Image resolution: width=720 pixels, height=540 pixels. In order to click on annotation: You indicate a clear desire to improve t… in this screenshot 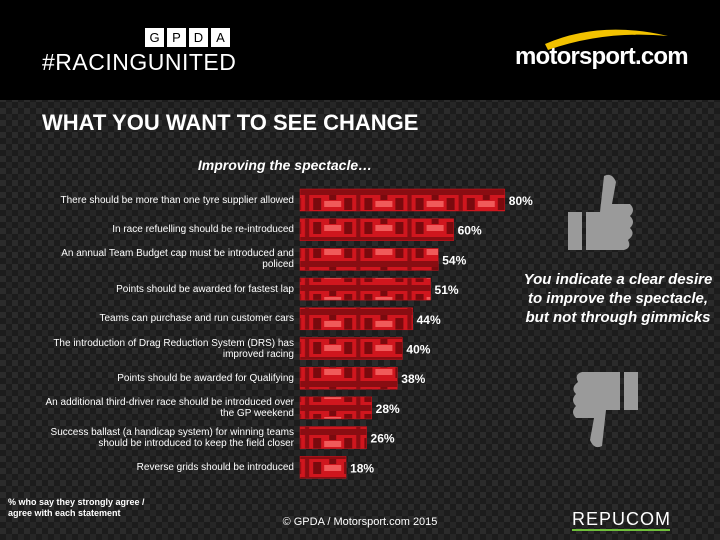, I will do `click(618, 298)`.